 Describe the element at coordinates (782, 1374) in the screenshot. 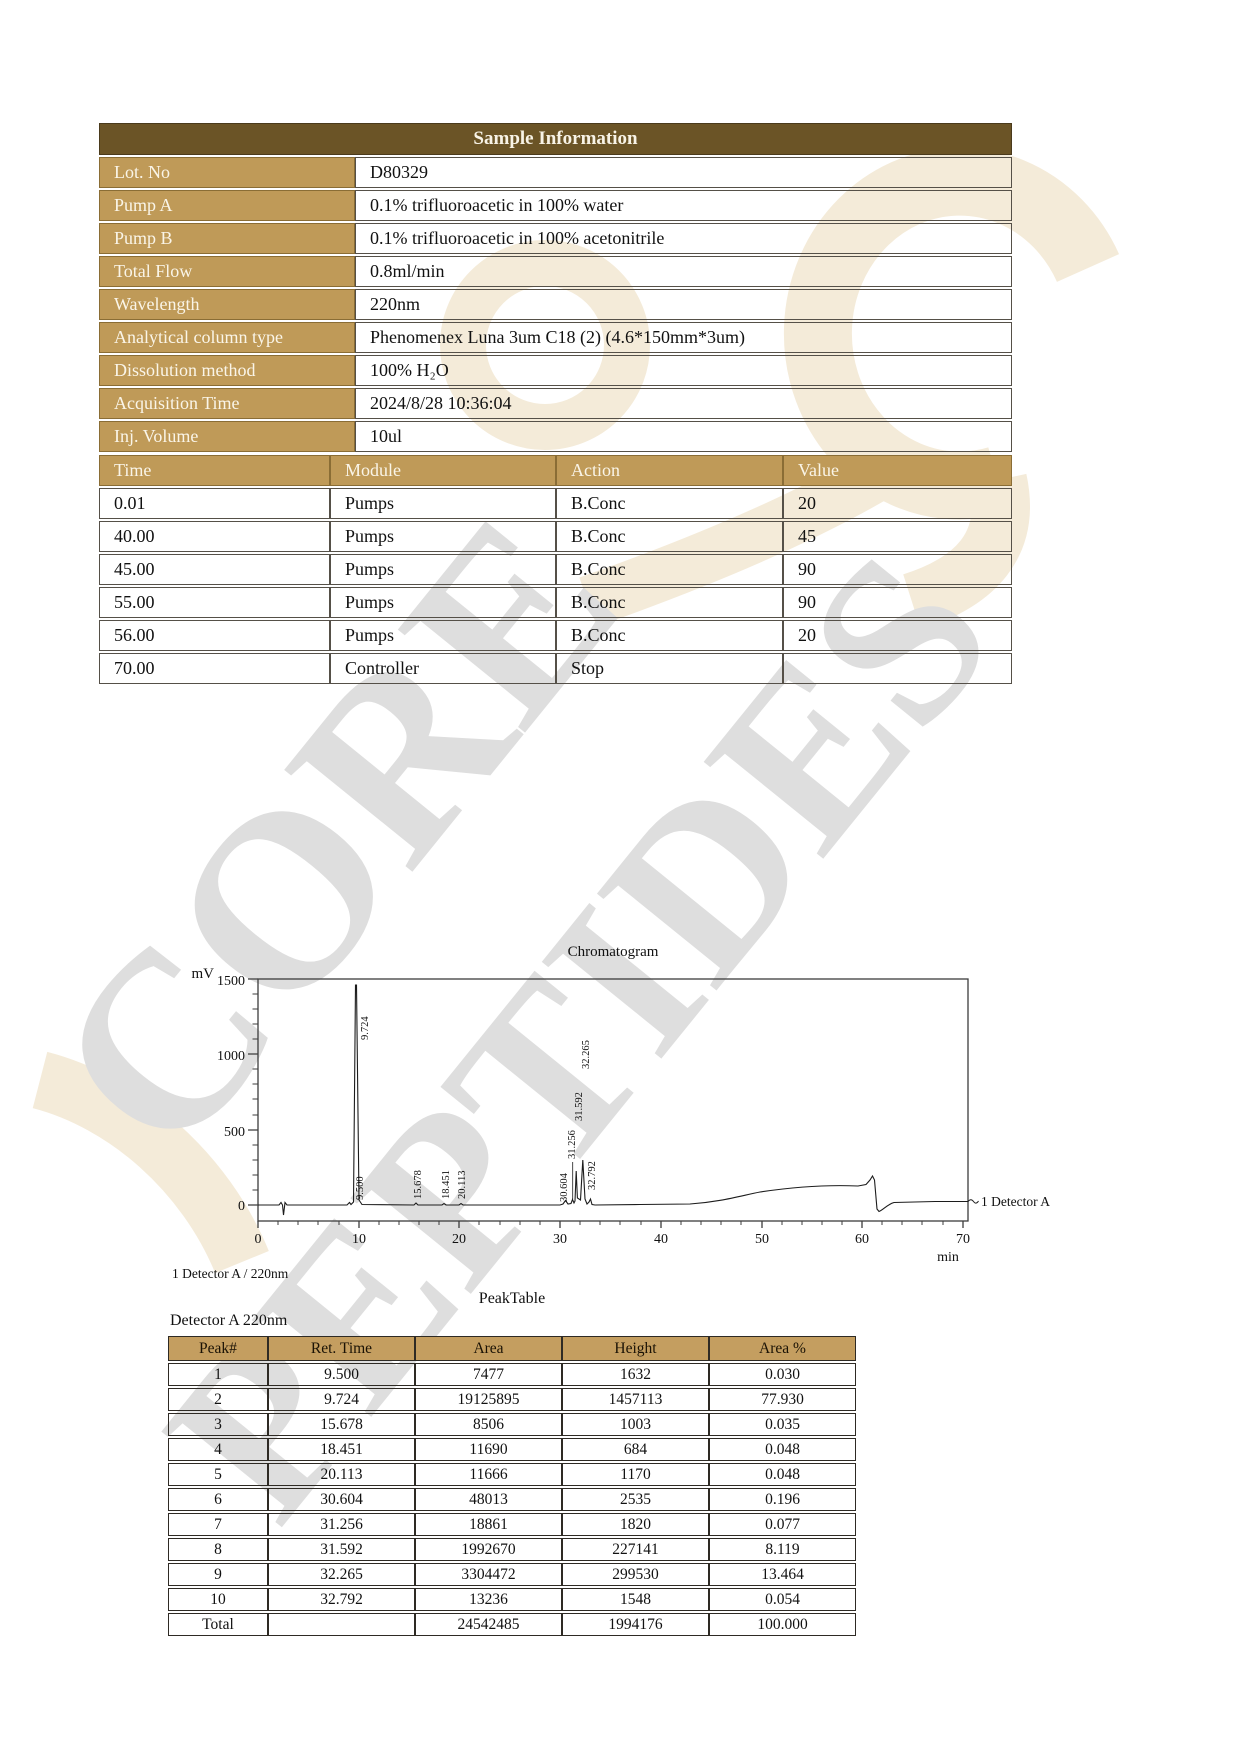

I see `peak-cell: 0.030` at that location.